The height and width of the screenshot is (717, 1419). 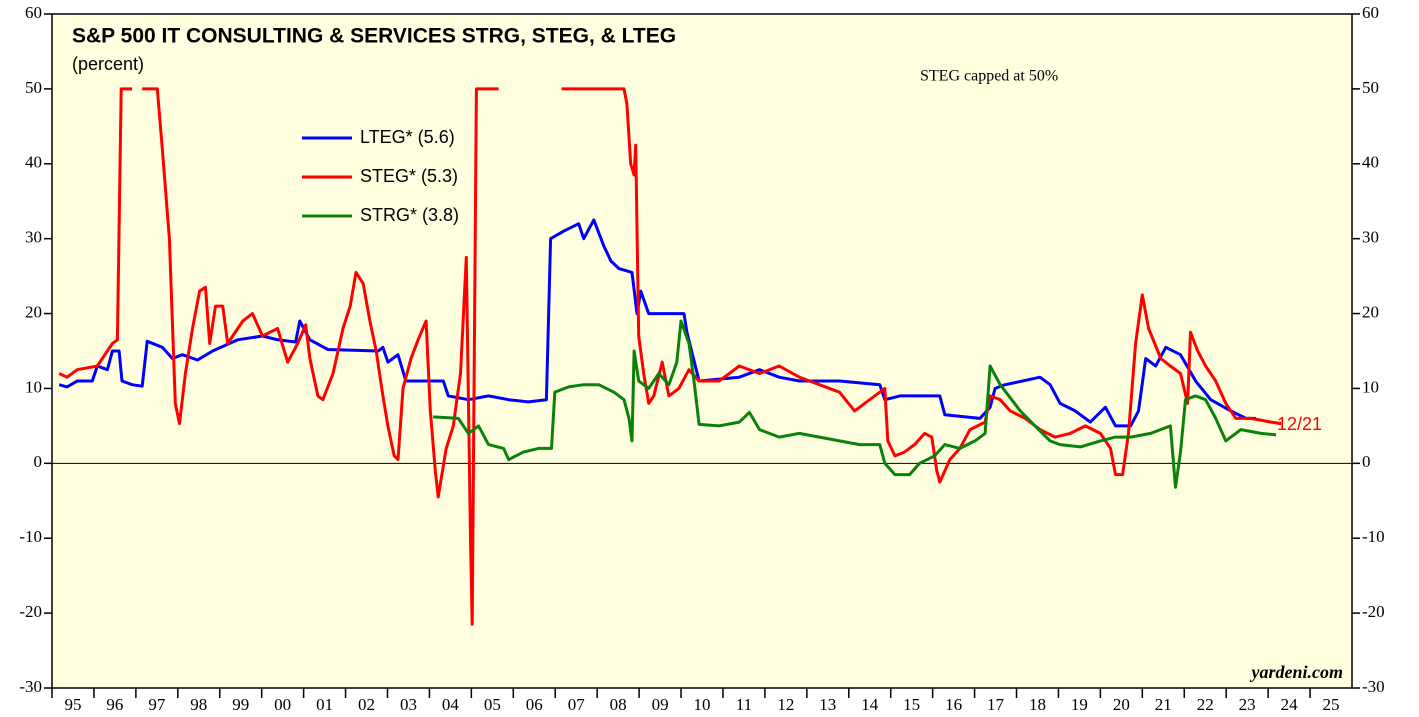 I want to click on y-tick-label: -20, so click(x=30, y=611).